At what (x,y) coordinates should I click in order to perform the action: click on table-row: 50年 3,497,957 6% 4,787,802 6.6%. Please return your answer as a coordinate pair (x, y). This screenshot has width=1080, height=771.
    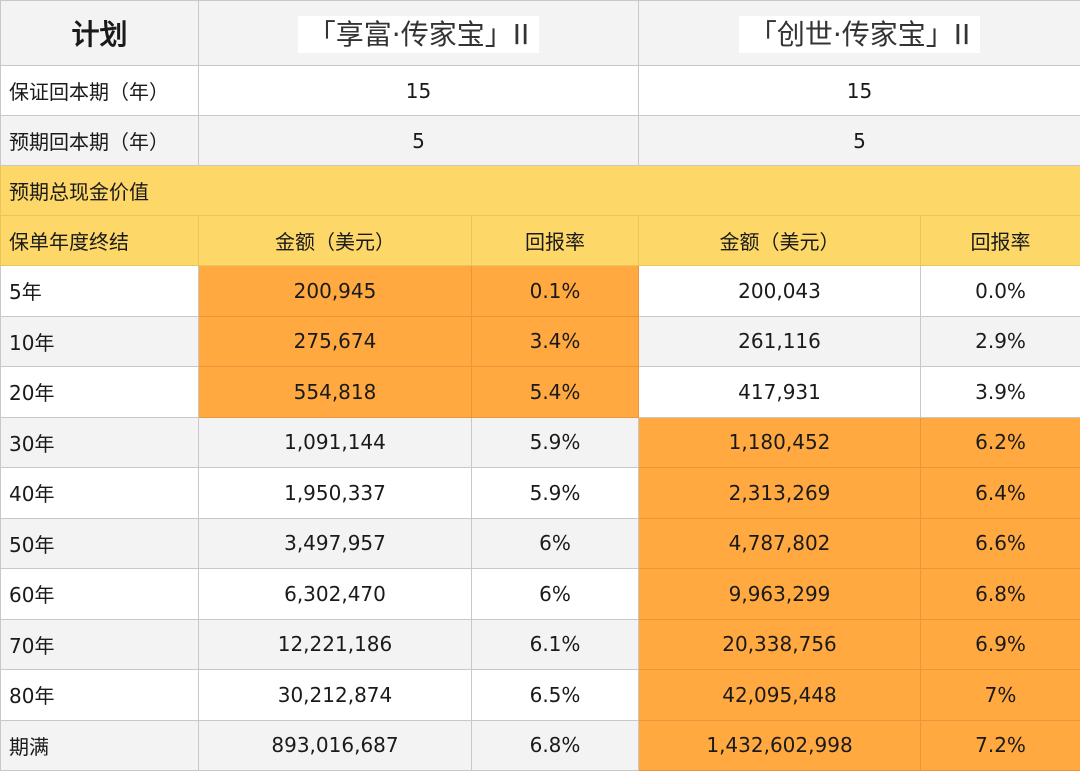
    Looking at the image, I should click on (540, 543).